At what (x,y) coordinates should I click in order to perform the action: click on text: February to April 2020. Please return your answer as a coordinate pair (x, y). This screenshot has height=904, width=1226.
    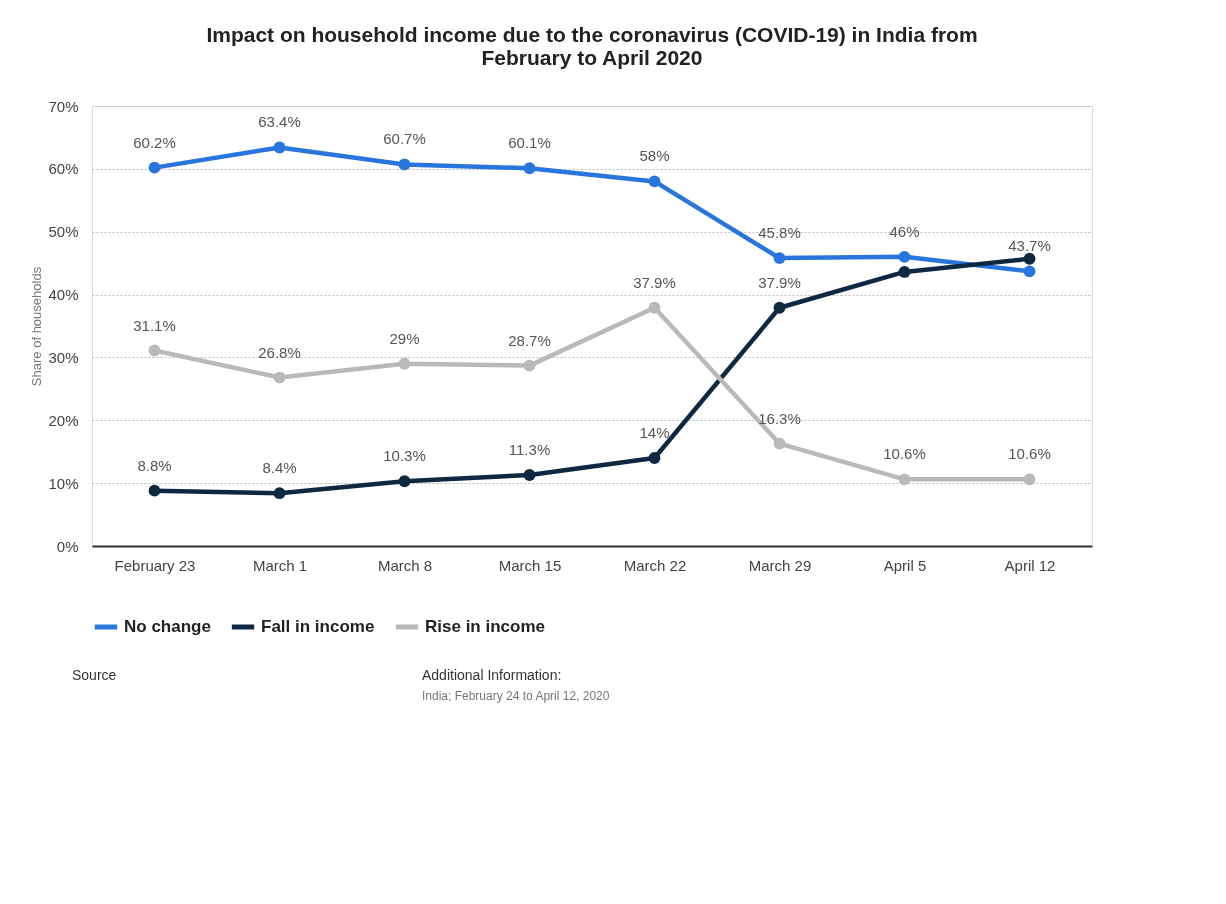
    Looking at the image, I should click on (592, 57).